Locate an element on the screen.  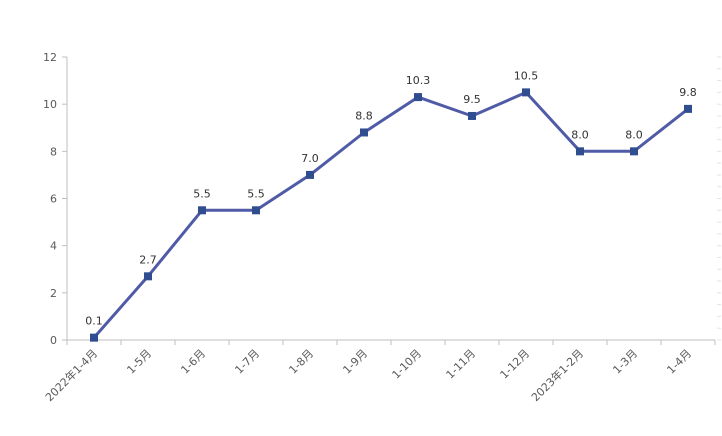
data-label: 10.5 is located at coordinates (526, 75).